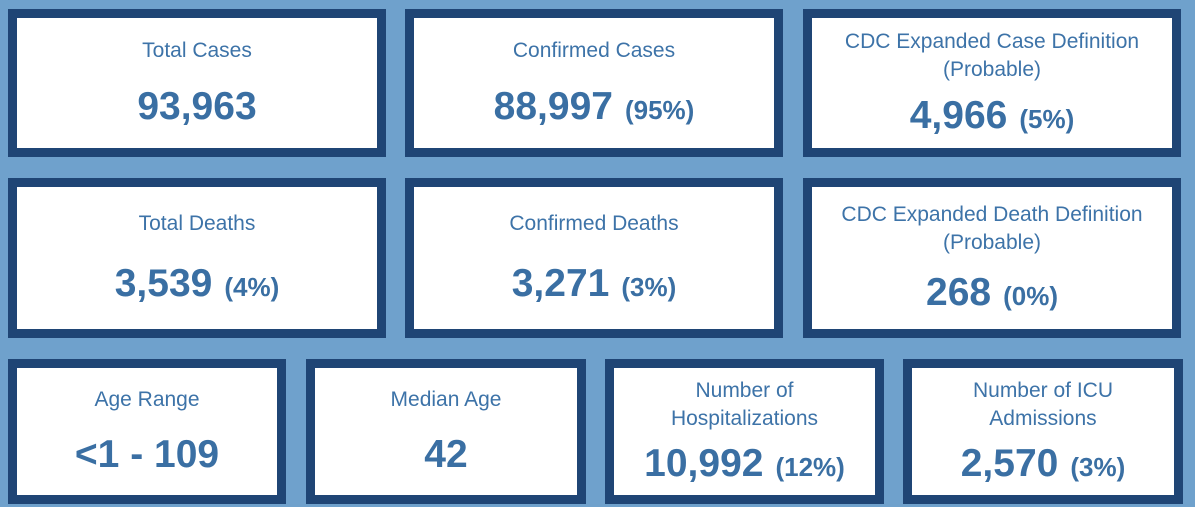 The width and height of the screenshot is (1195, 507). I want to click on value-row: 93,963, so click(196, 107).